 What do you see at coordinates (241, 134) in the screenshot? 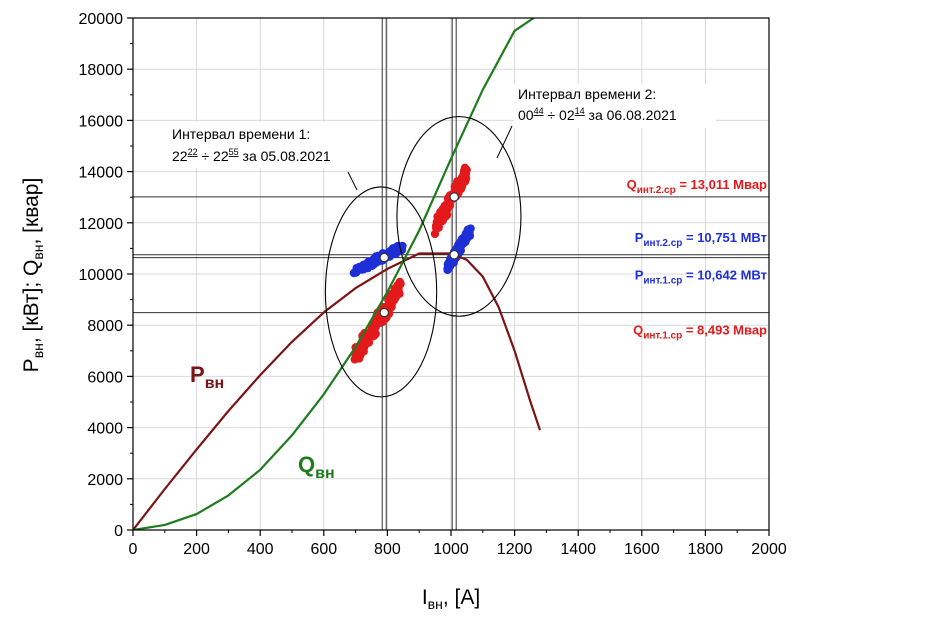
I see `annotation-1-line1: Интервал времени 1:` at bounding box center [241, 134].